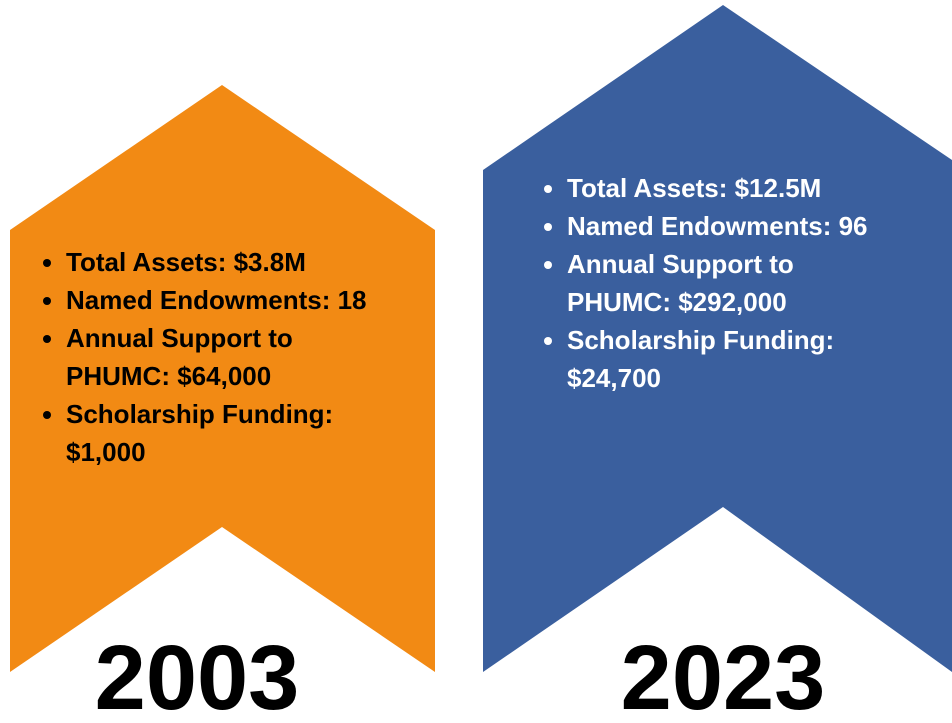 The image size is (952, 723). I want to click on year: 2003, so click(197, 675).